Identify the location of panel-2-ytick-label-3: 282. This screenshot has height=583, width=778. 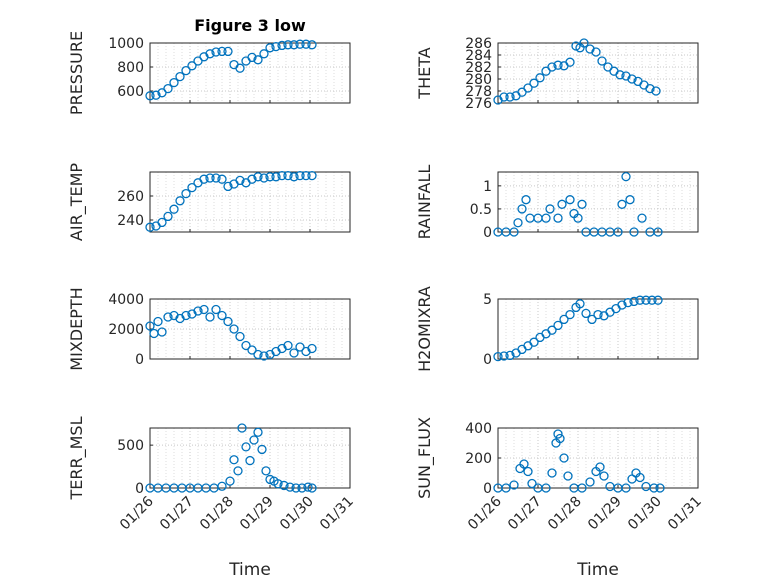
(478, 68).